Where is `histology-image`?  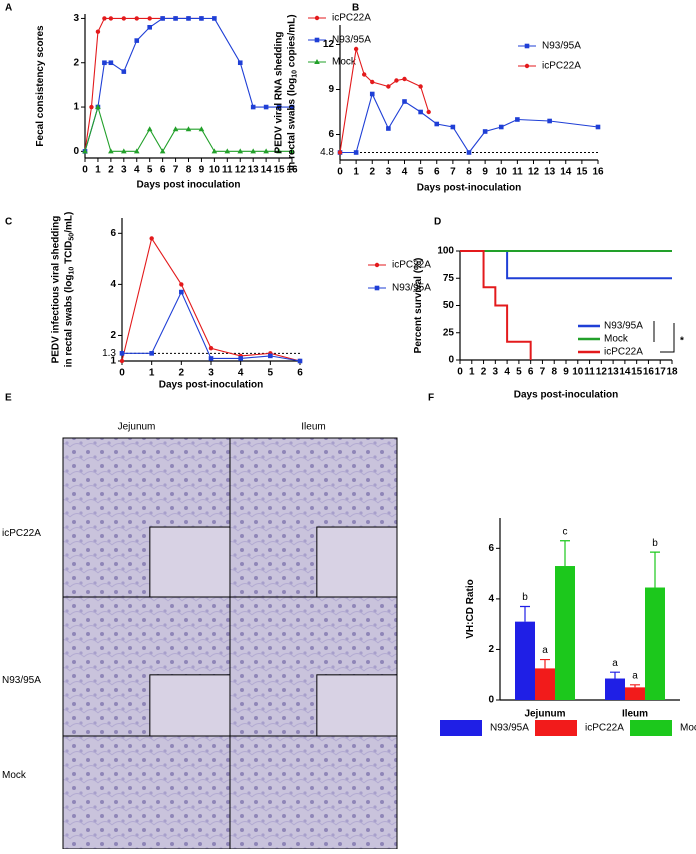 histology-image is located at coordinates (146, 792).